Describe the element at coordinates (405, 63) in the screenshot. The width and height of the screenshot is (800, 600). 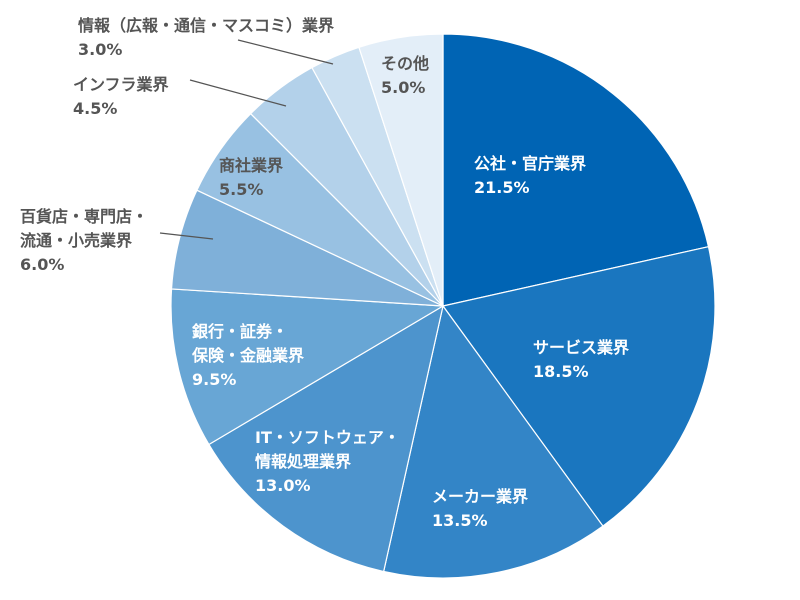
I see `slice-label-text: その他` at that location.